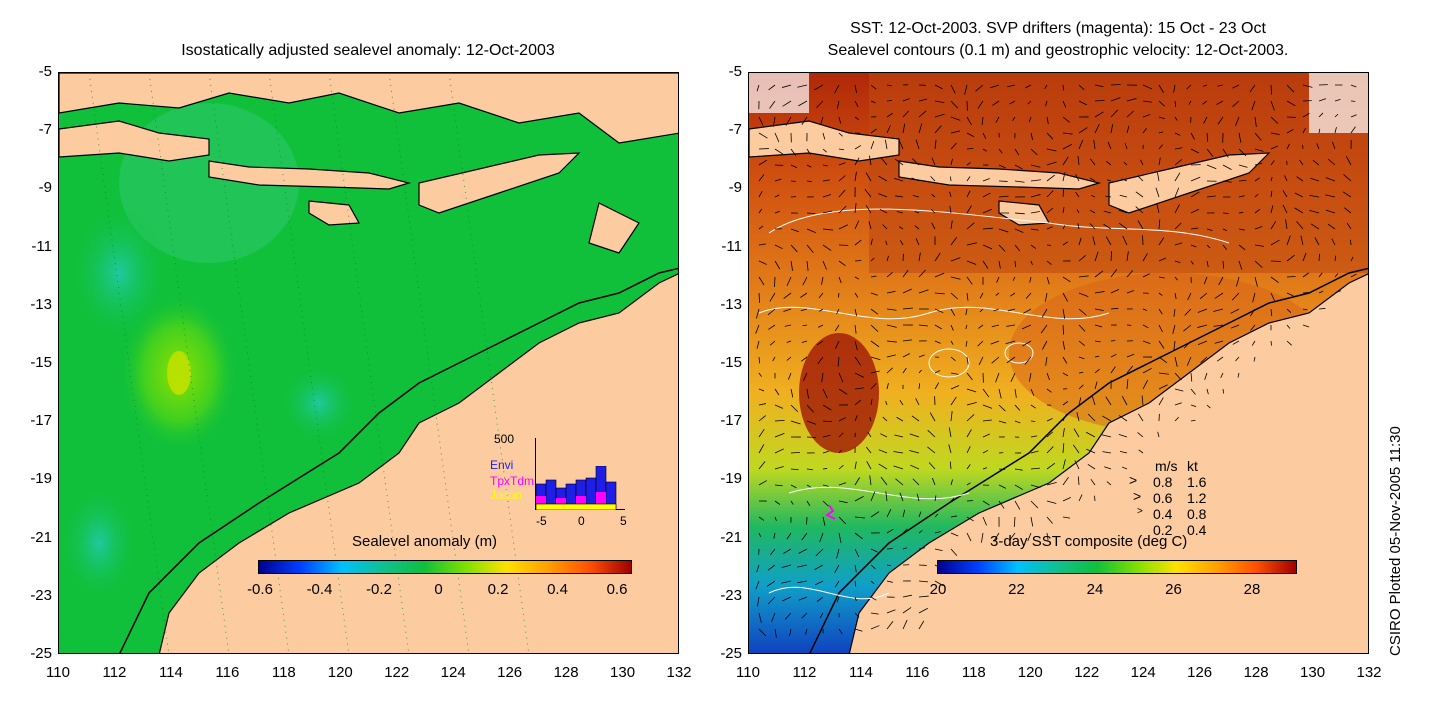 This screenshot has height=720, width=1440. What do you see at coordinates (938, 589) in the screenshot?
I see `right-colorbar-tick: 20` at bounding box center [938, 589].